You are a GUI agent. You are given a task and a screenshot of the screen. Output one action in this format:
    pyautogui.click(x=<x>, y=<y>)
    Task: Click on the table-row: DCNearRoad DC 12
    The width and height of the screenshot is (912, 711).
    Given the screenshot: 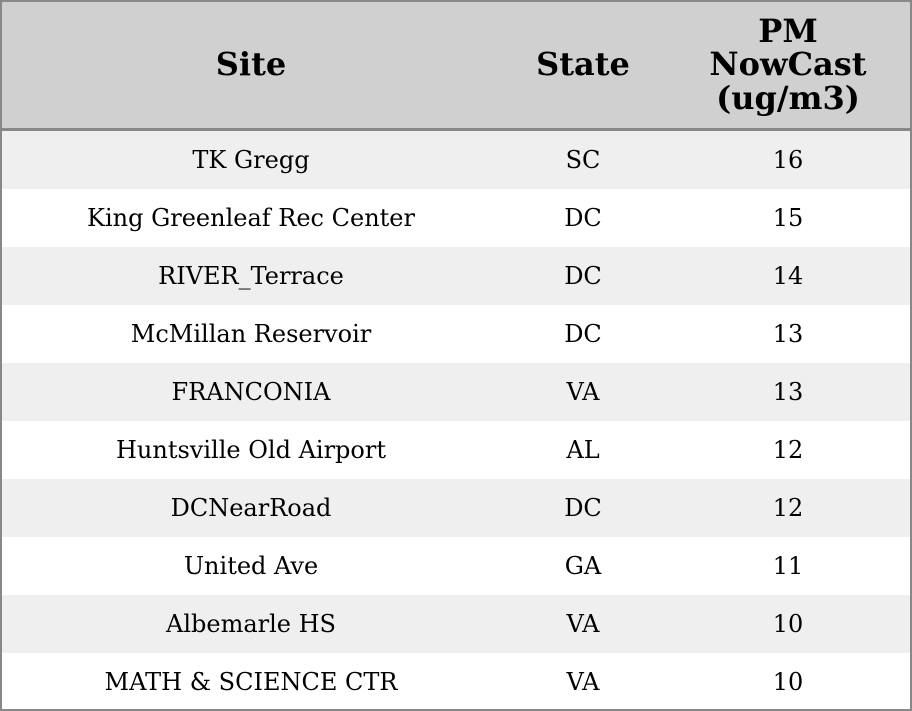 What is the action you would take?
    pyautogui.click(x=456, y=508)
    